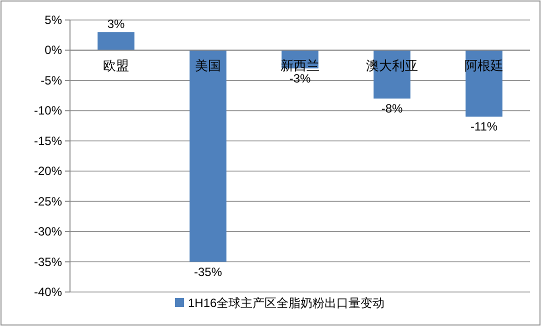 Image resolution: width=541 pixels, height=326 pixels. I want to click on y-tick-label: 0%, so click(53, 50).